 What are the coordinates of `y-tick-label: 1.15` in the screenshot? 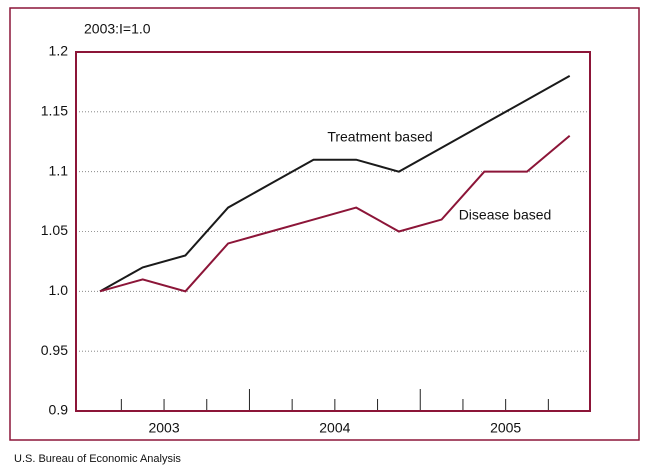 It's located at (54, 111).